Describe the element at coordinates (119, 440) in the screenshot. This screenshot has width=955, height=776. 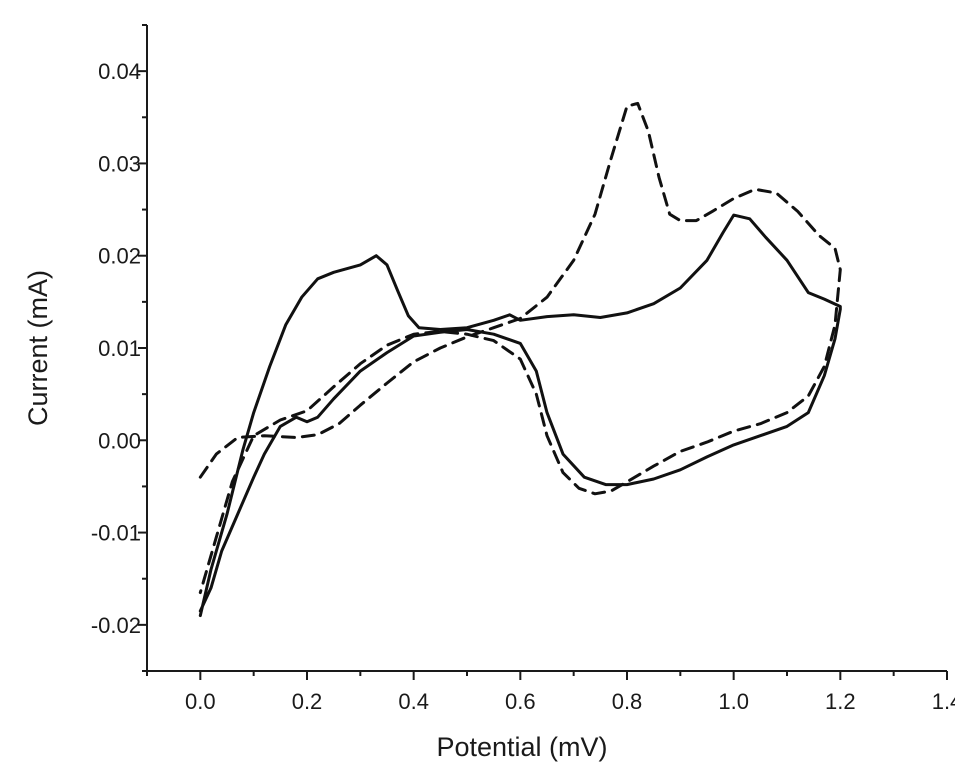
I see `y-tick-label: 0.00` at that location.